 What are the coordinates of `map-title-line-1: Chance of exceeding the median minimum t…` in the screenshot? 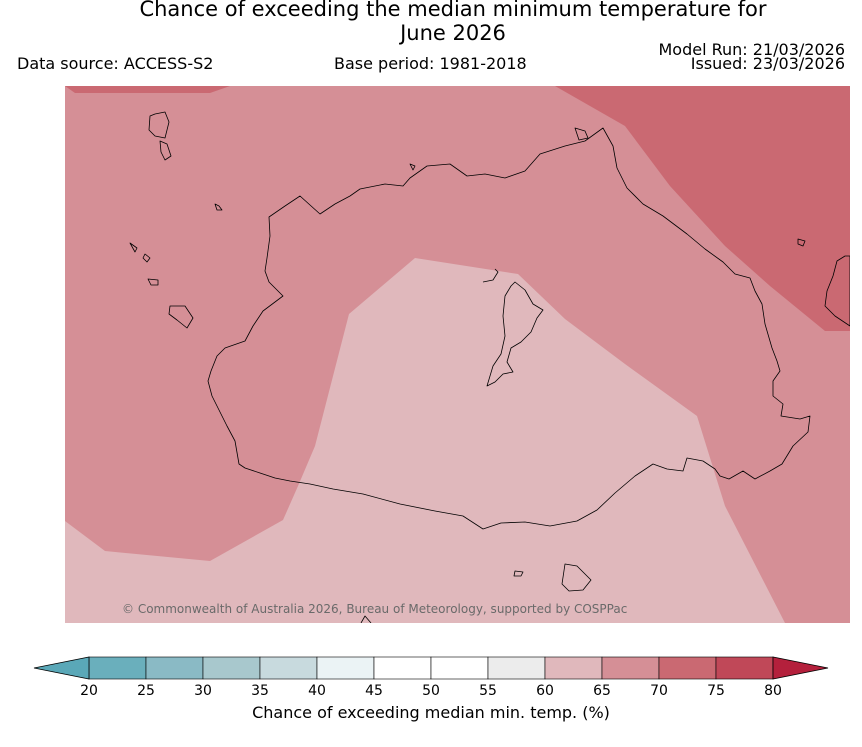 It's located at (453, 10).